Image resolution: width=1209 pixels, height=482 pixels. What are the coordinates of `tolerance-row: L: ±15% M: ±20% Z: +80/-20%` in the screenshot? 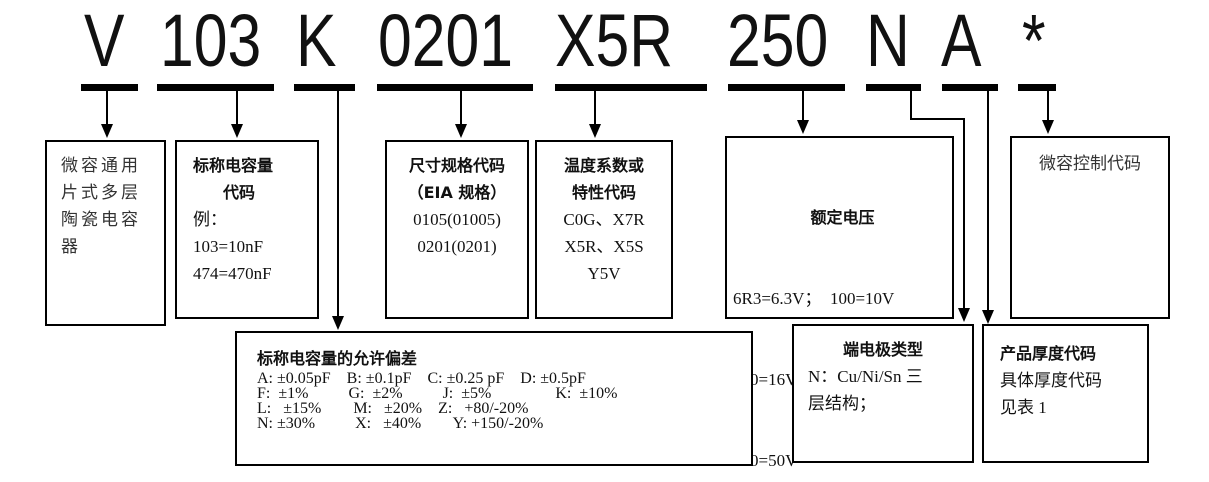 It's located at (393, 408).